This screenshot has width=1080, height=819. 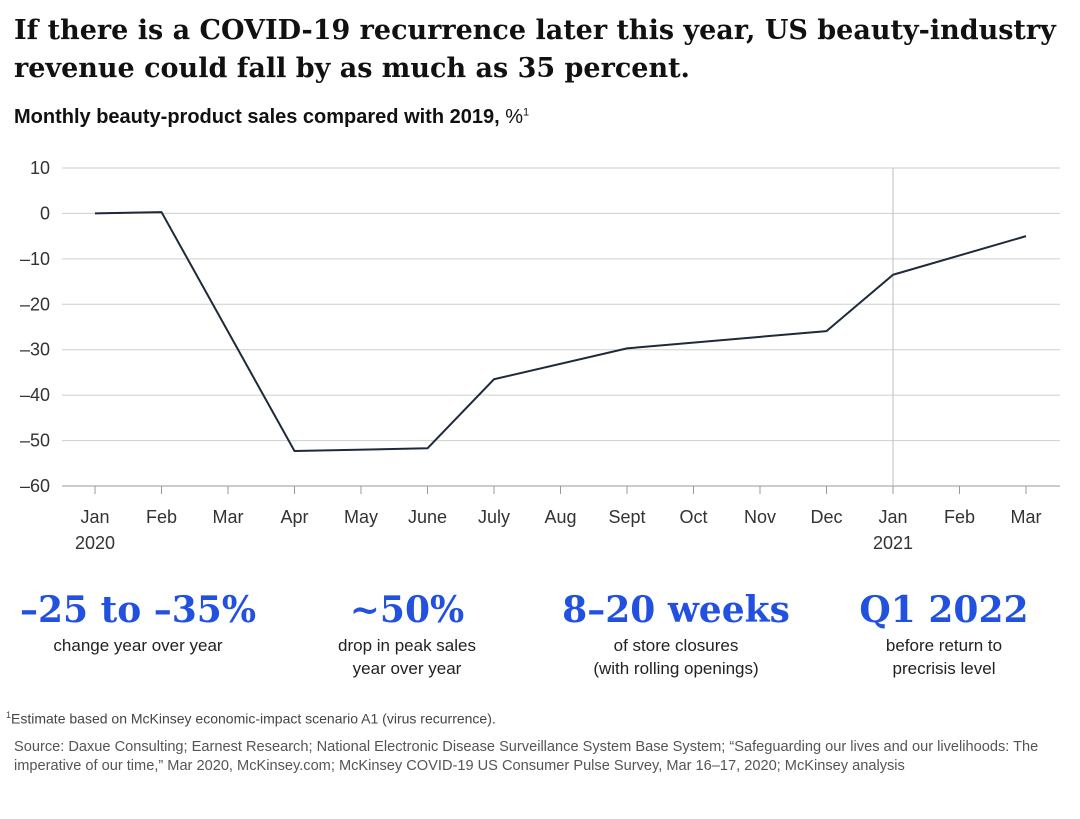 What do you see at coordinates (626, 517) in the screenshot?
I see `x-tick-label: Sept` at bounding box center [626, 517].